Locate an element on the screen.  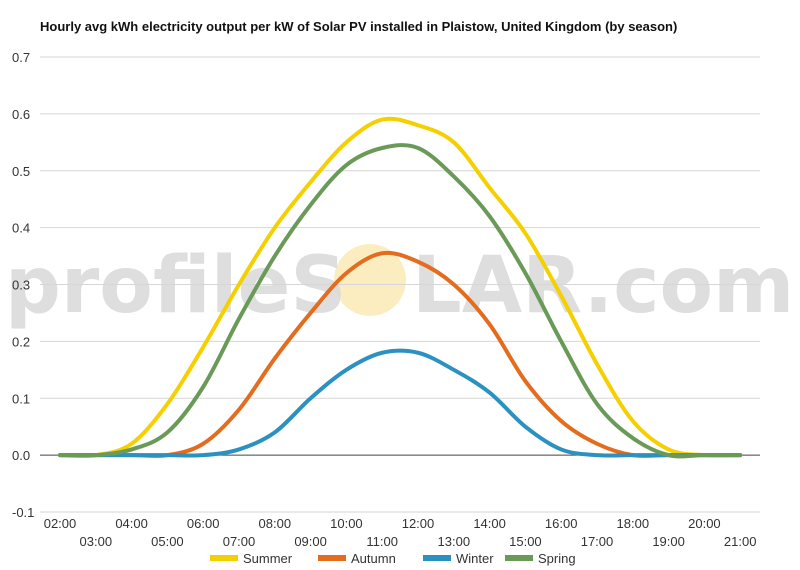
x-tick-label: 10:00 is located at coordinates (346, 523).